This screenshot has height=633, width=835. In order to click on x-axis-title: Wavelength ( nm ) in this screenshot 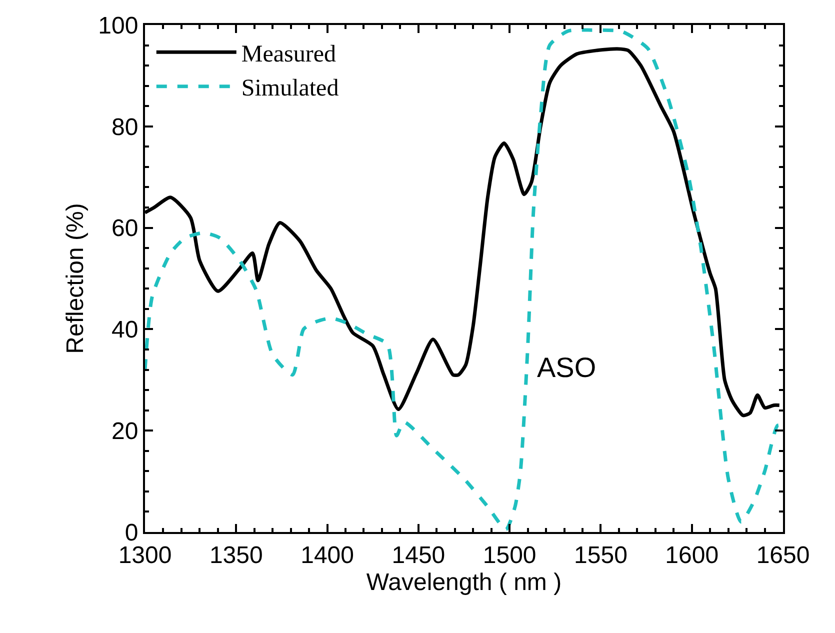, I will do `click(464, 582)`.